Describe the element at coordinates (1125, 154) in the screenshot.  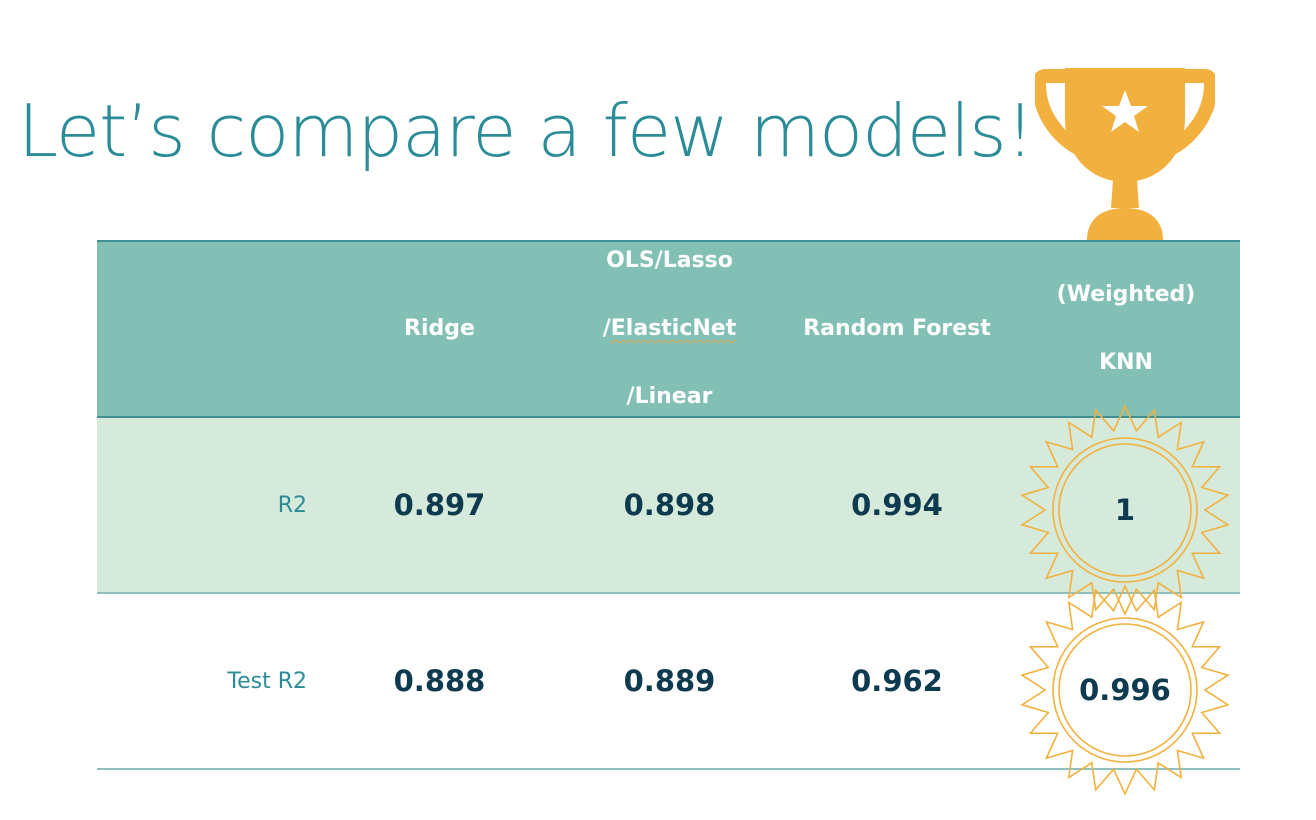
I see `trophy-icon` at that location.